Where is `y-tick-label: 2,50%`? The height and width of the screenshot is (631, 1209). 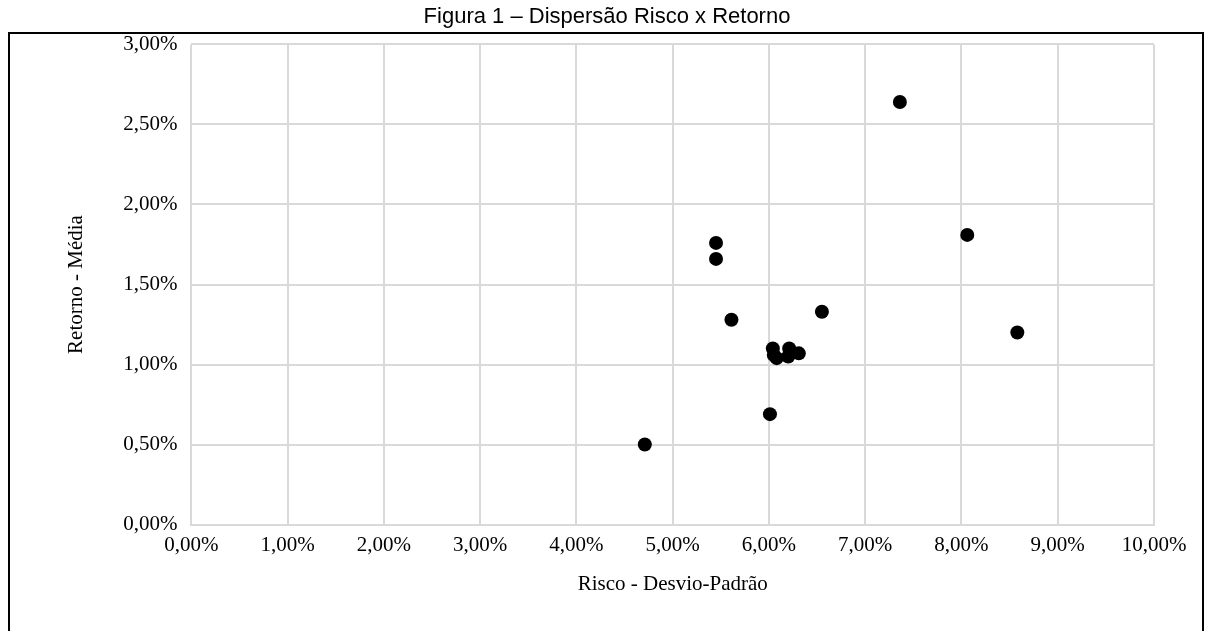 y-tick-label: 2,50% is located at coordinates (150, 122).